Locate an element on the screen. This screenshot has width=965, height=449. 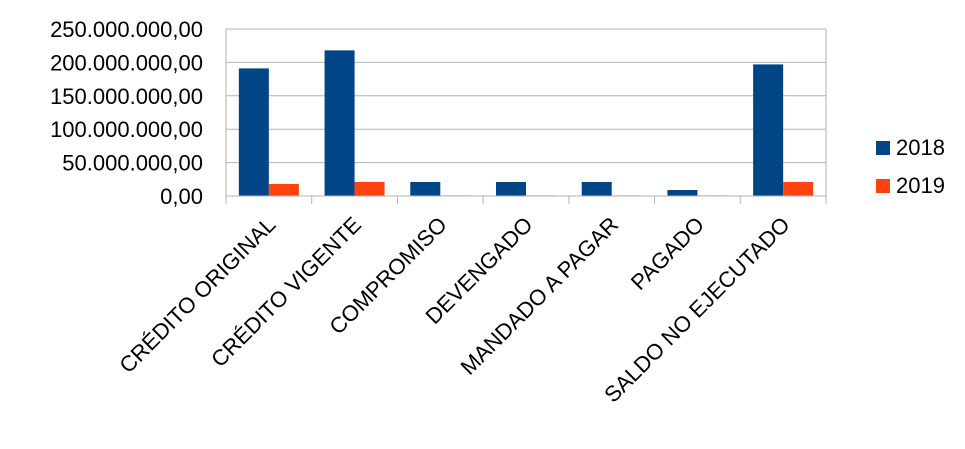
legend: 2018 2019 is located at coordinates (910, 166).